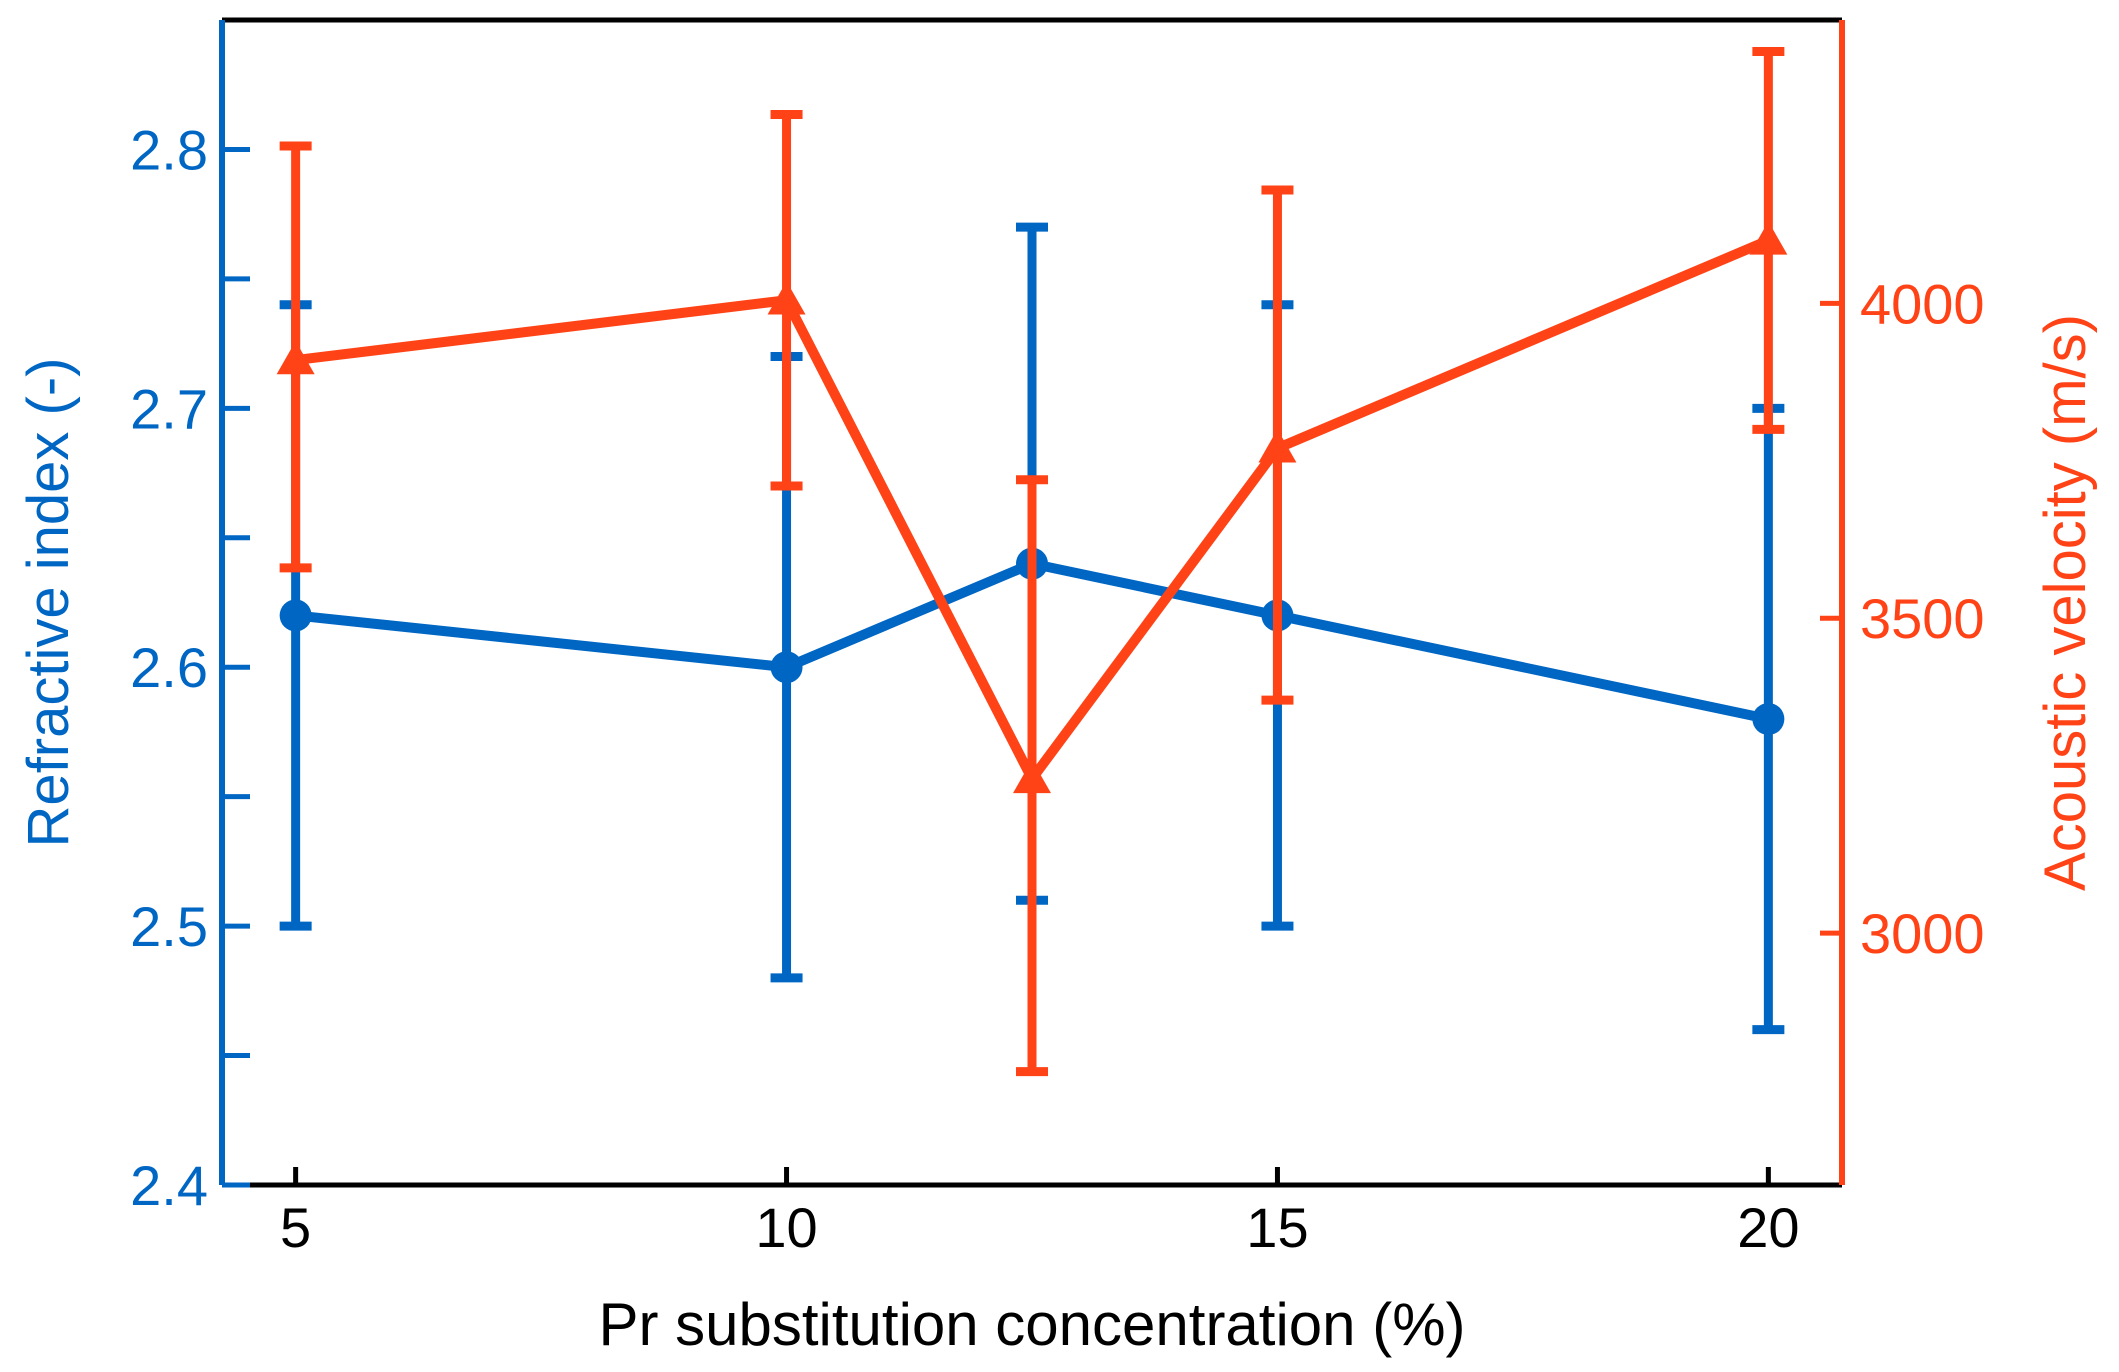 The height and width of the screenshot is (1372, 2119). I want to click on right-y-axis-title: Acoustic velocity (m/s), so click(2065, 602).